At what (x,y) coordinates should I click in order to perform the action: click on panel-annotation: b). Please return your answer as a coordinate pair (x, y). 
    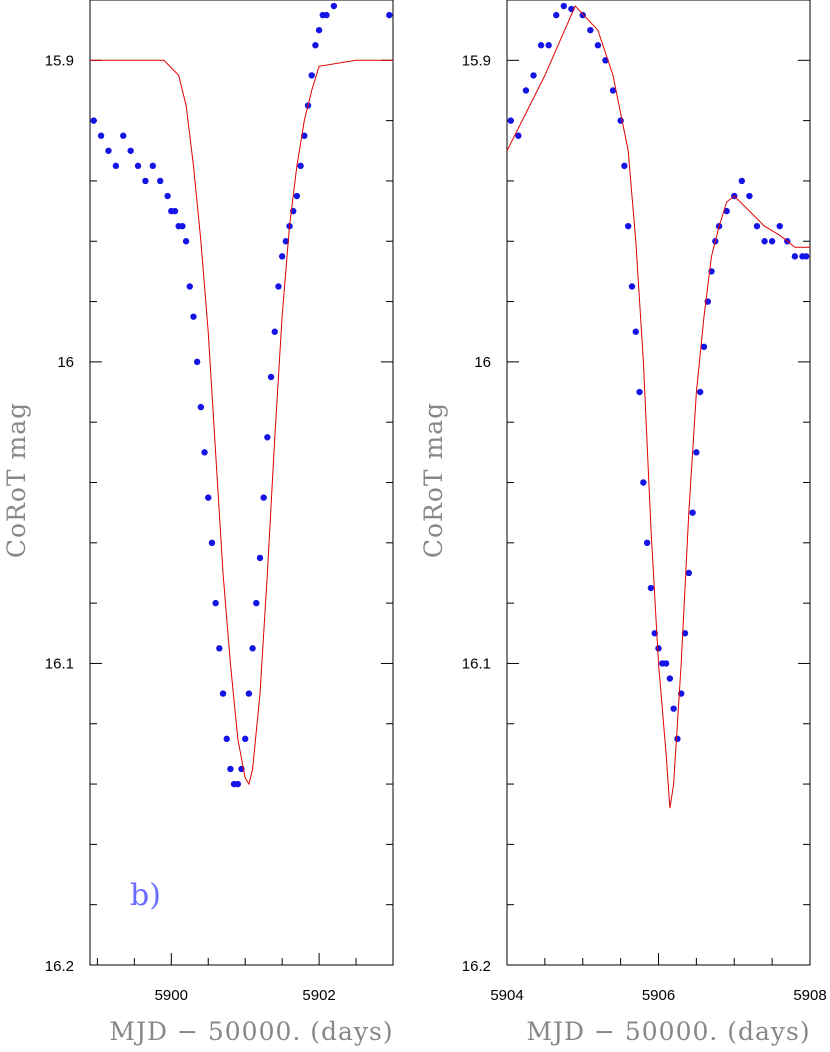
    Looking at the image, I should click on (145, 895).